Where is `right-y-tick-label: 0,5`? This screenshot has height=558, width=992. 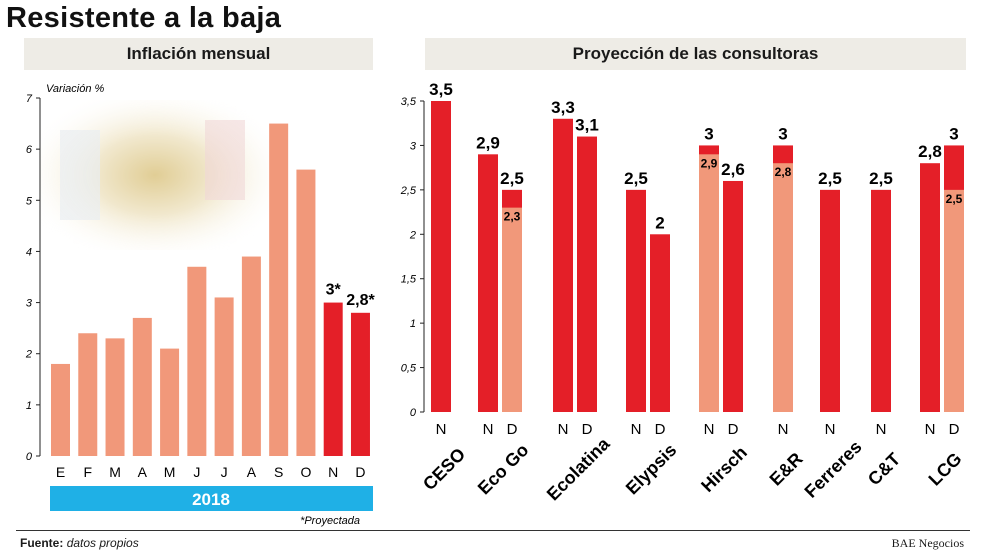
right-y-tick-label: 0,5 is located at coordinates (409, 369).